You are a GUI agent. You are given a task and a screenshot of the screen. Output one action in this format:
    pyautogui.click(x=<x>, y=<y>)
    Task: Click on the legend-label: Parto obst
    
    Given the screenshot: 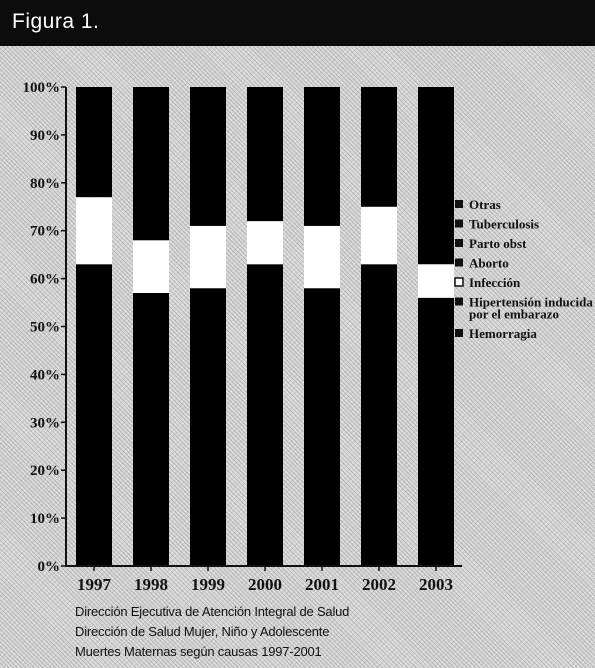 What is the action you would take?
    pyautogui.click(x=498, y=243)
    